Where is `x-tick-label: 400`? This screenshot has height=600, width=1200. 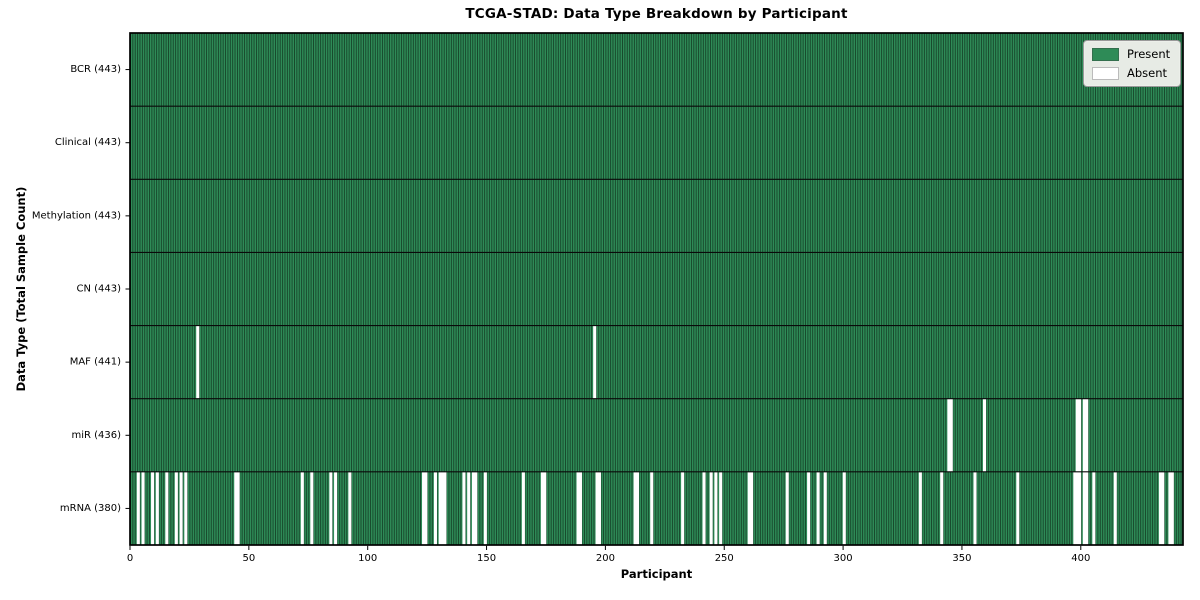 x-tick-label: 400 is located at coordinates (1080, 558).